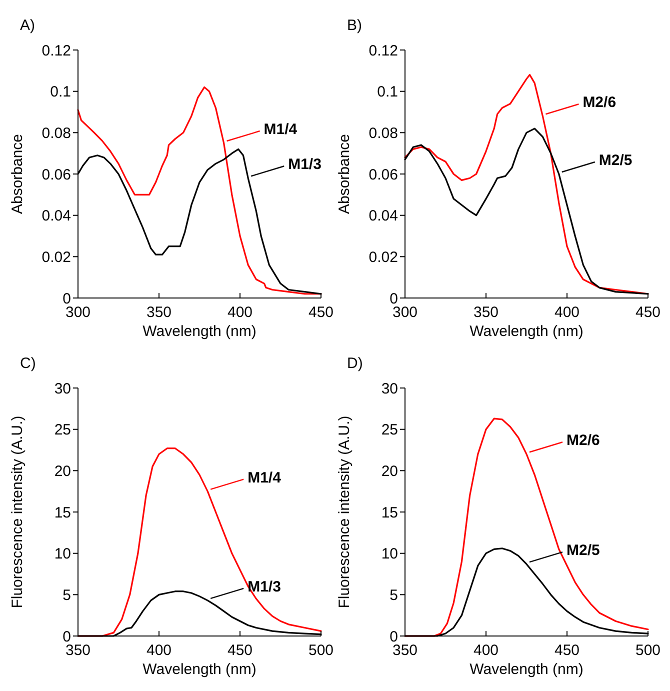 This screenshot has width=670, height=691. What do you see at coordinates (354, 25) in the screenshot?
I see `chart-title: B)` at bounding box center [354, 25].